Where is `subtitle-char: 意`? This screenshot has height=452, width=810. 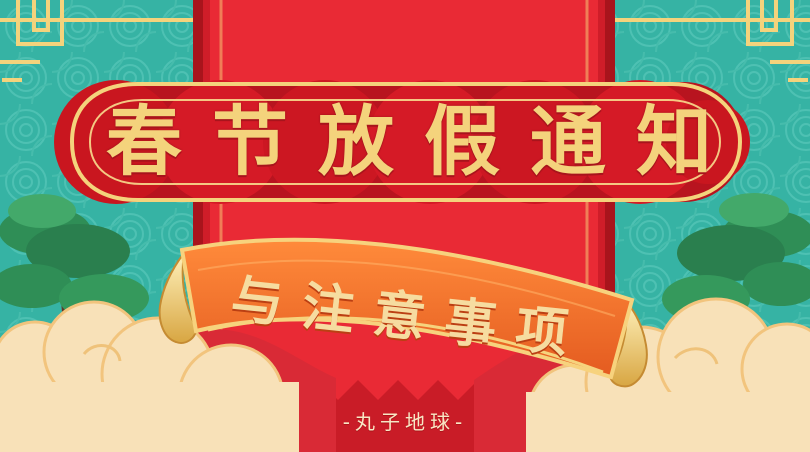
subtitle-char: 意 is located at coordinates (399, 316).